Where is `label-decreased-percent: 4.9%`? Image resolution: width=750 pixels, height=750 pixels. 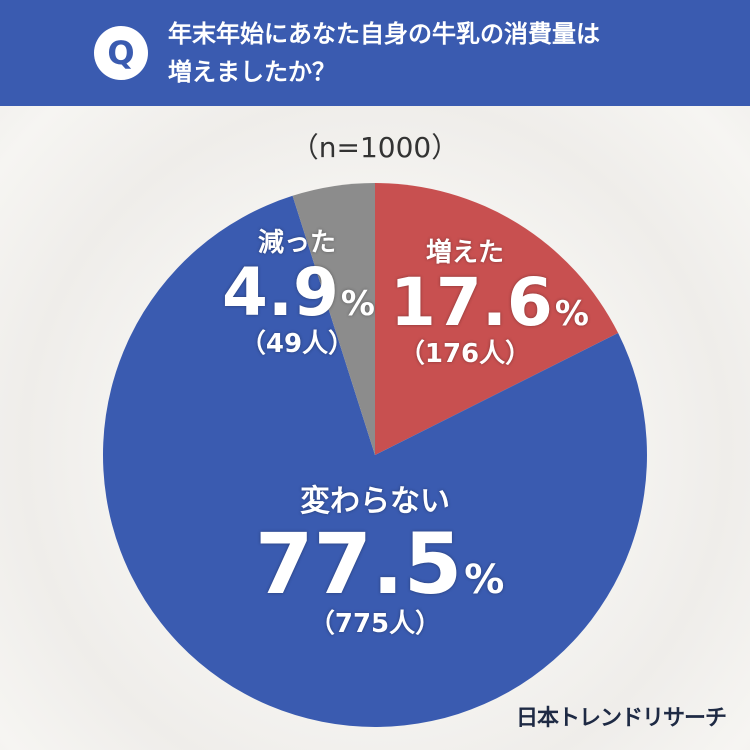 label-decreased-percent: 4.9% is located at coordinates (298, 292).